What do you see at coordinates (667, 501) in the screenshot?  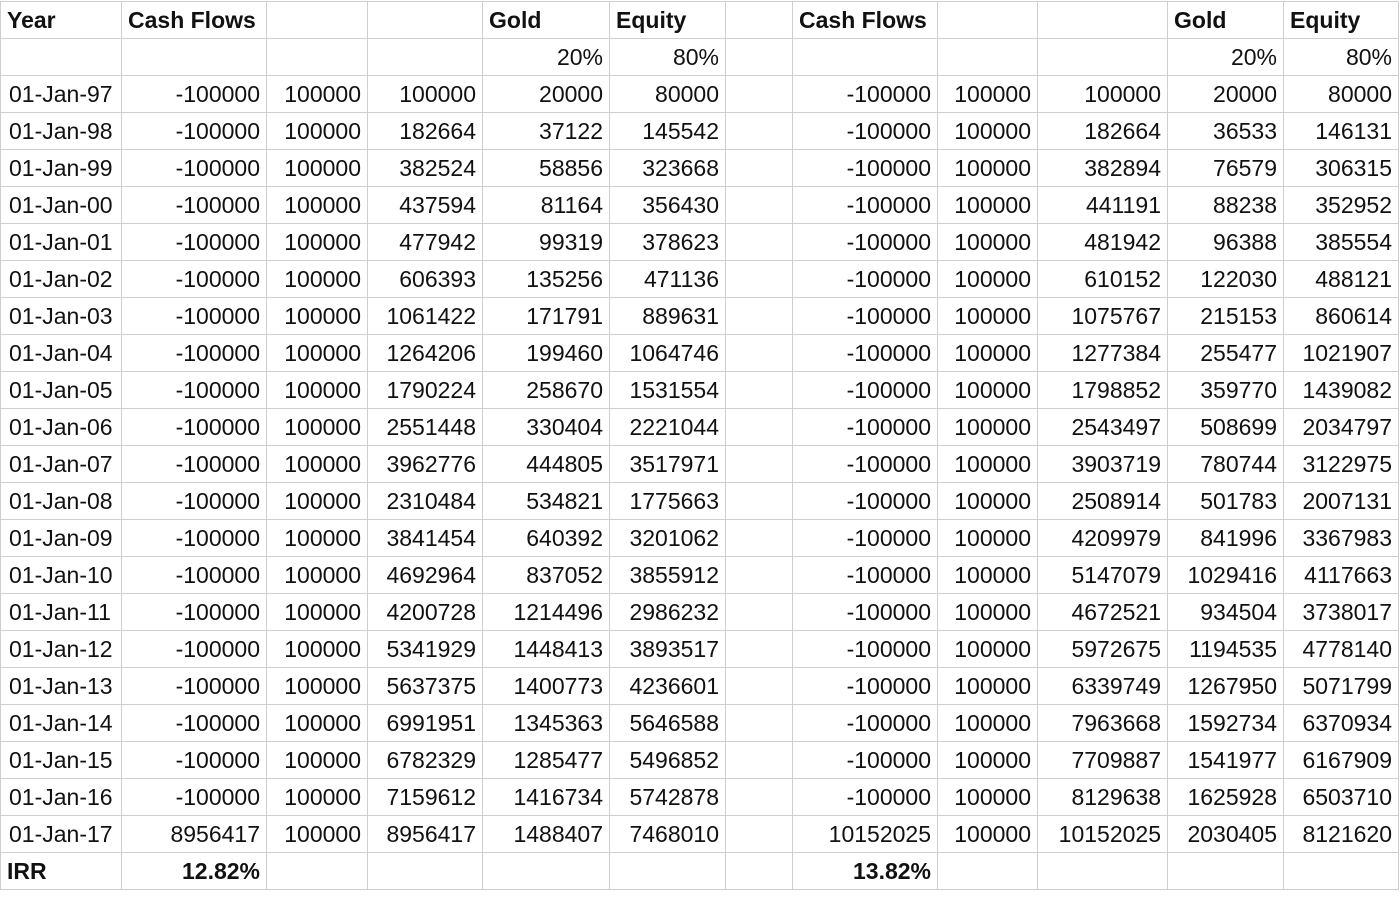 I see `cell: 1775663` at bounding box center [667, 501].